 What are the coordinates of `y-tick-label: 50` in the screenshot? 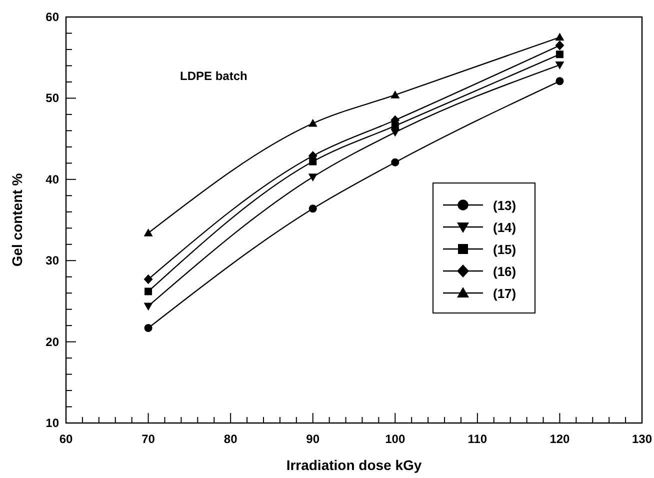 It's located at (53, 98).